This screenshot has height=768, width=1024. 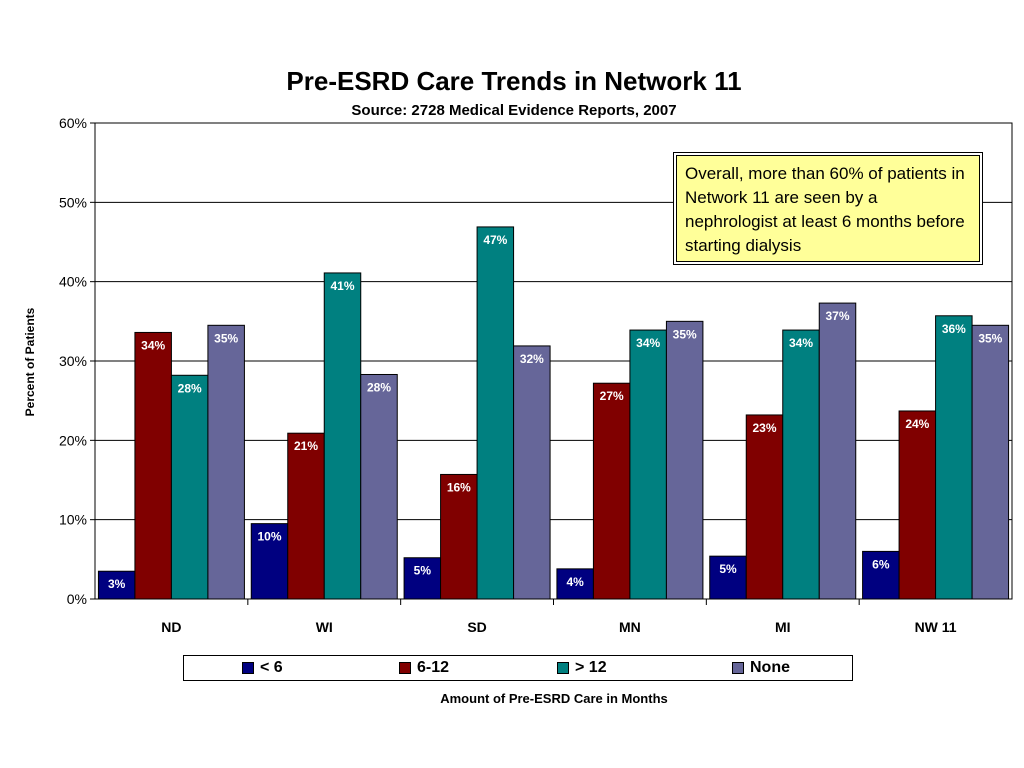 What do you see at coordinates (73, 123) in the screenshot?
I see `y-tick-label: 60%` at bounding box center [73, 123].